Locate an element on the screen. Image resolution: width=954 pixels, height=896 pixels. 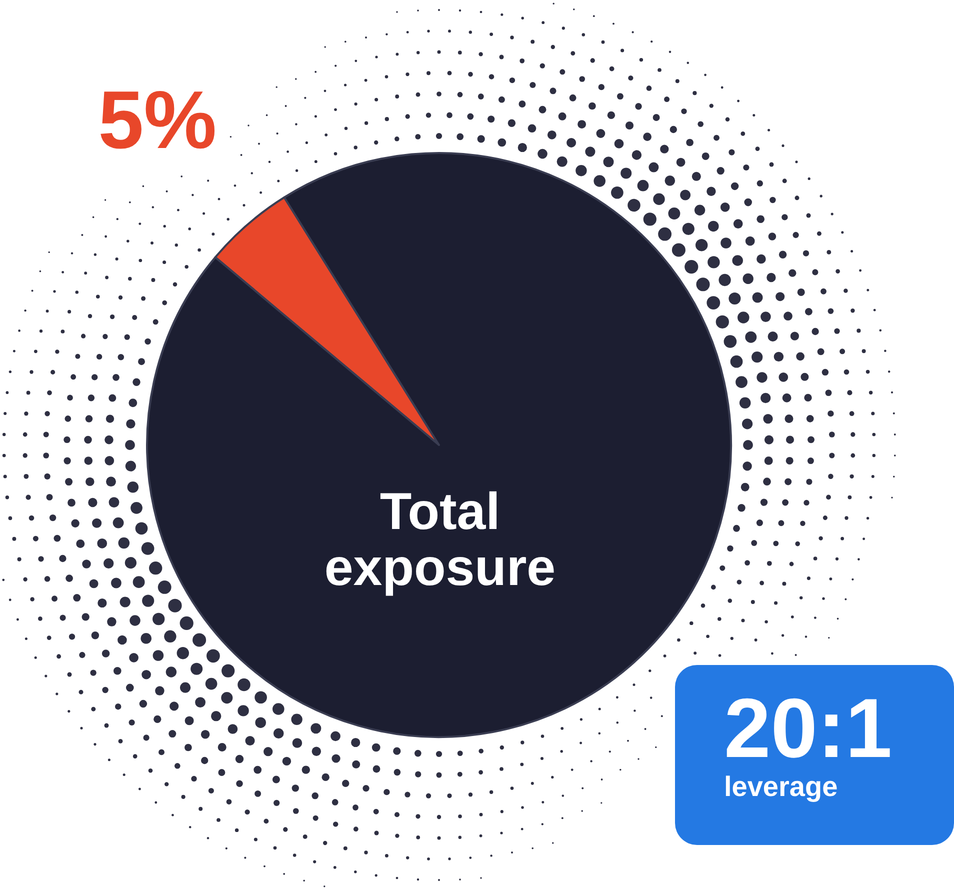
data-label: 5% is located at coordinates (157, 120).